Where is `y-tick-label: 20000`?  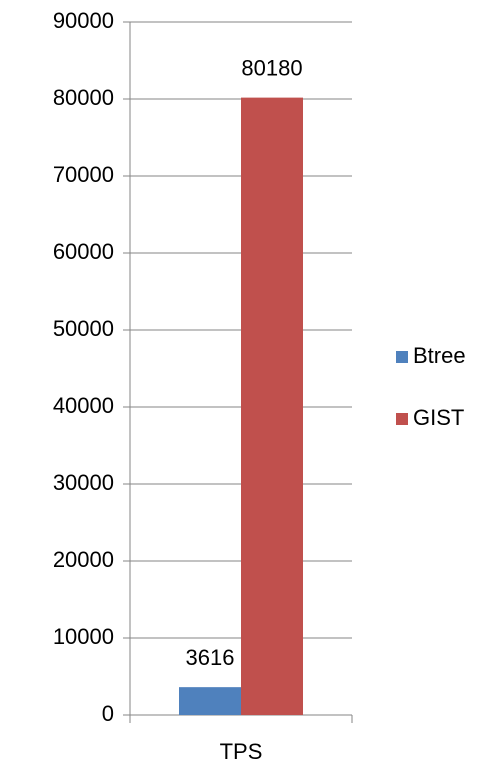
y-tick-label: 20000 is located at coordinates (83, 559).